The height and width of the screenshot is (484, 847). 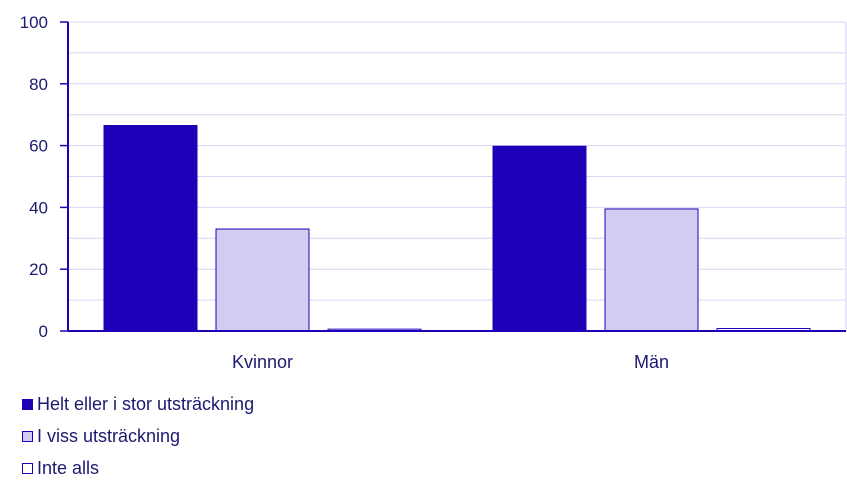 What do you see at coordinates (262, 362) in the screenshot?
I see `x-tick-label: Kvinnor` at bounding box center [262, 362].